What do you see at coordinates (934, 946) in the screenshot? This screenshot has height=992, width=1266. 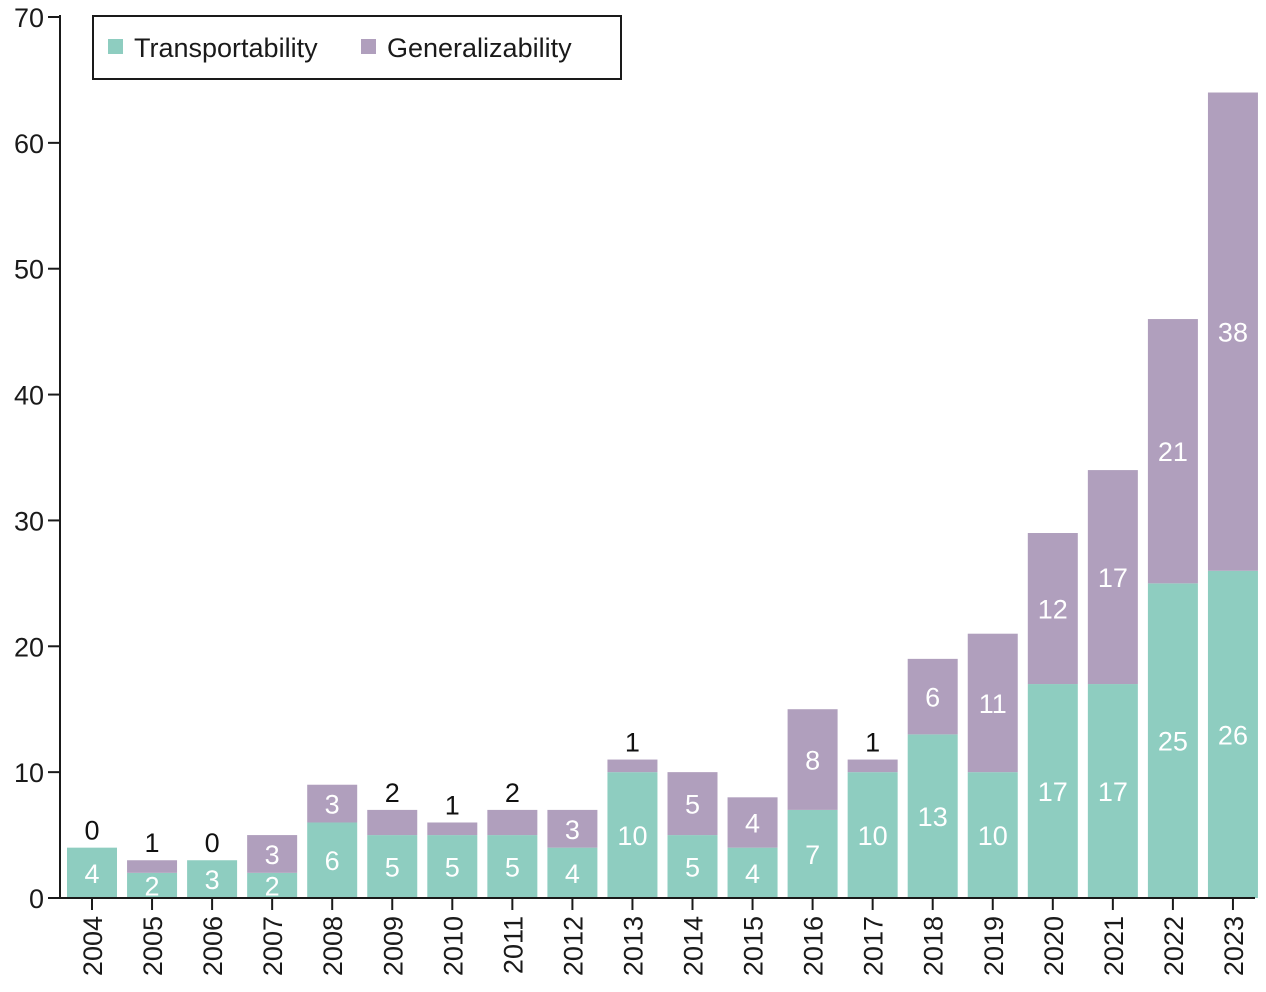 I see `x-tick-label-2018: 2018` at bounding box center [934, 946].